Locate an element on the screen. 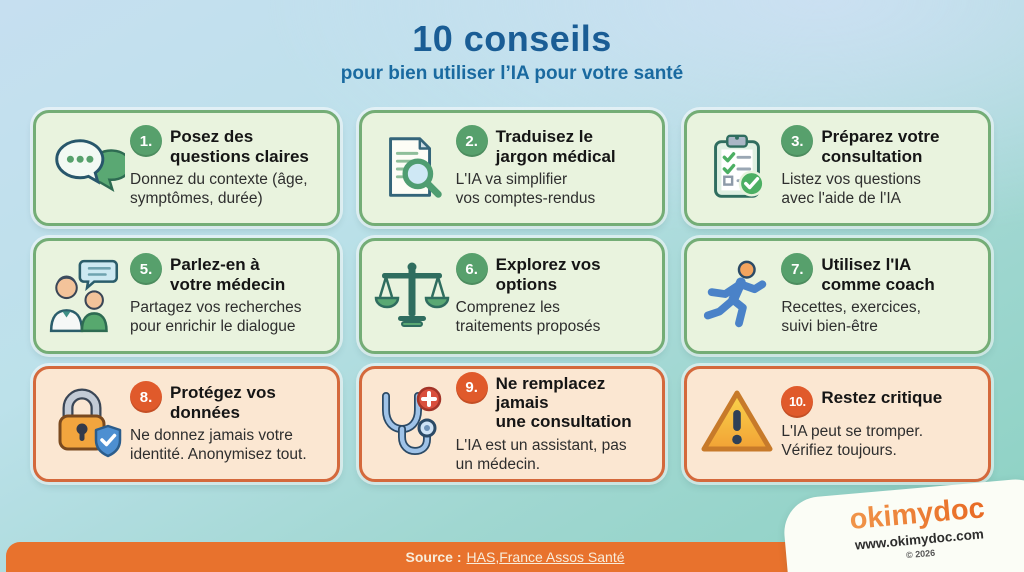  document-magnifier-icon is located at coordinates (412, 168).